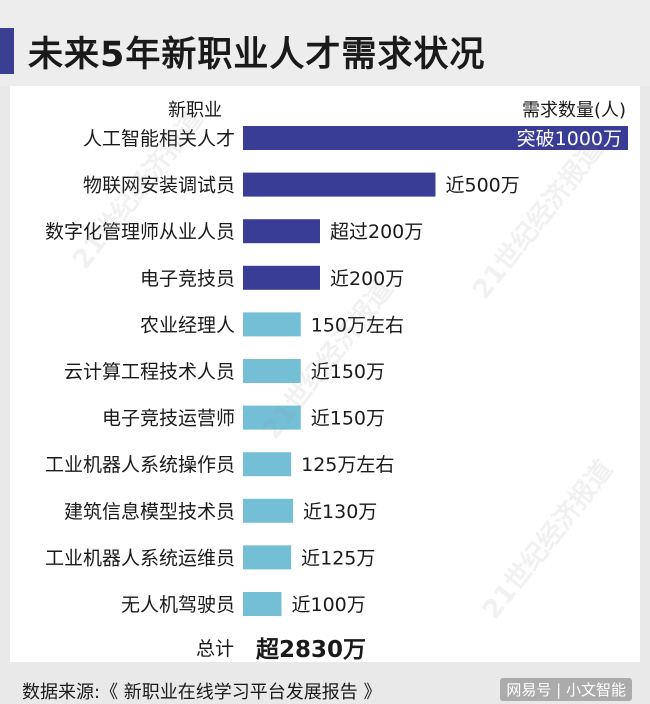 This screenshot has height=704, width=650. What do you see at coordinates (178, 605) in the screenshot?
I see `category-label: 无人机驾驶员` at bounding box center [178, 605].